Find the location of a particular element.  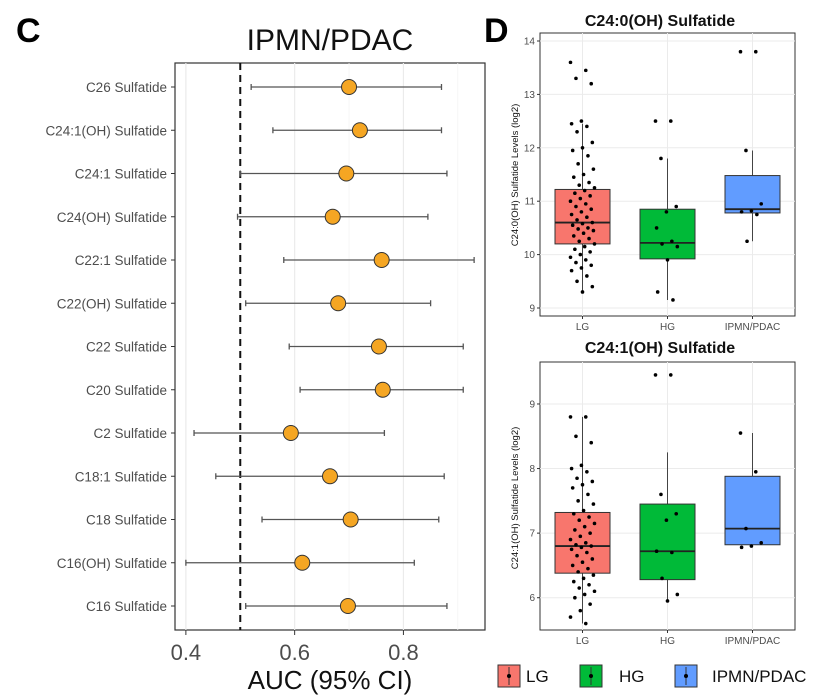

forest-x-tick-label: 0.8 is located at coordinates (403, 652).